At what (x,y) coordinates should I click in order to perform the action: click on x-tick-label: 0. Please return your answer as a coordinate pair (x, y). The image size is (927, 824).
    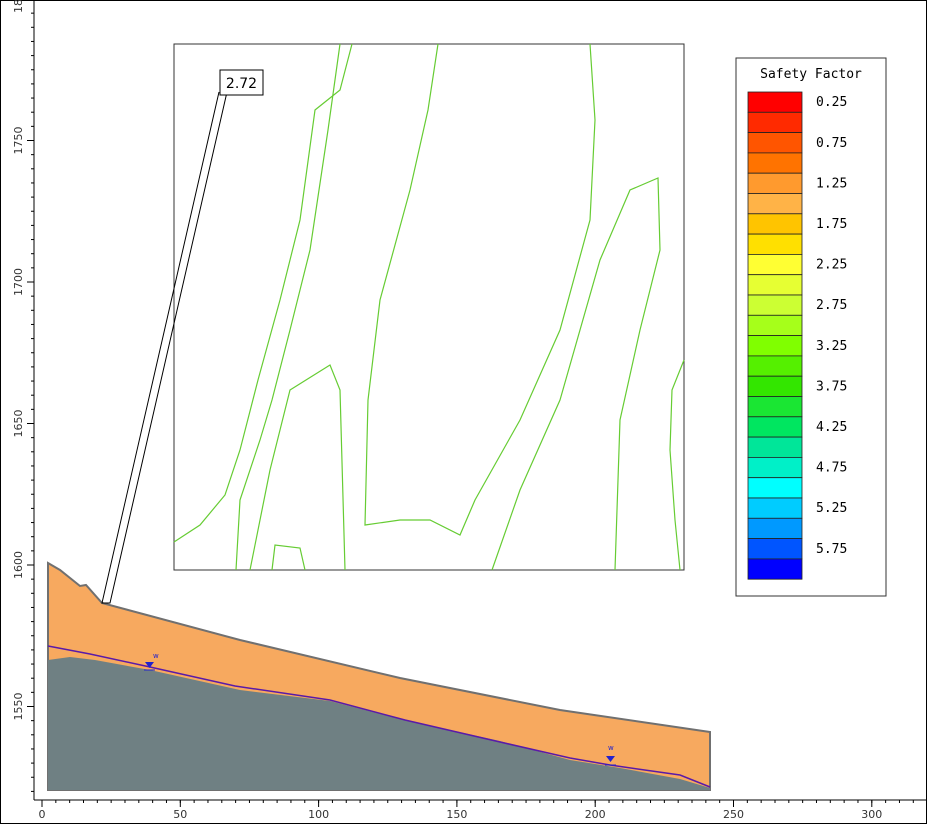
    Looking at the image, I should click on (42, 814).